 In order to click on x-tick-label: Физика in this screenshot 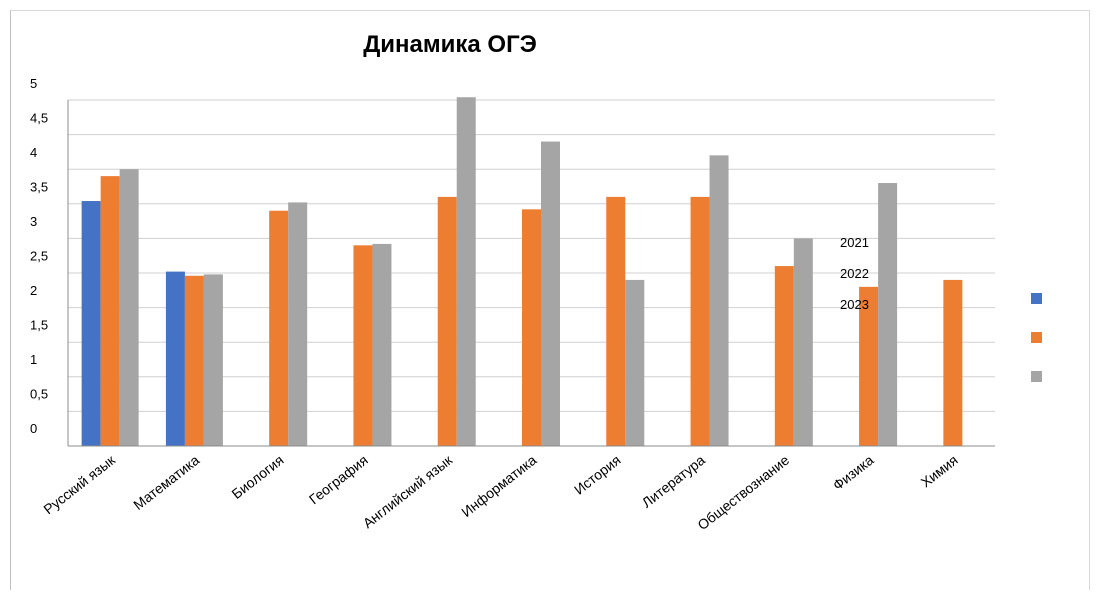, I will do `click(853, 473)`.